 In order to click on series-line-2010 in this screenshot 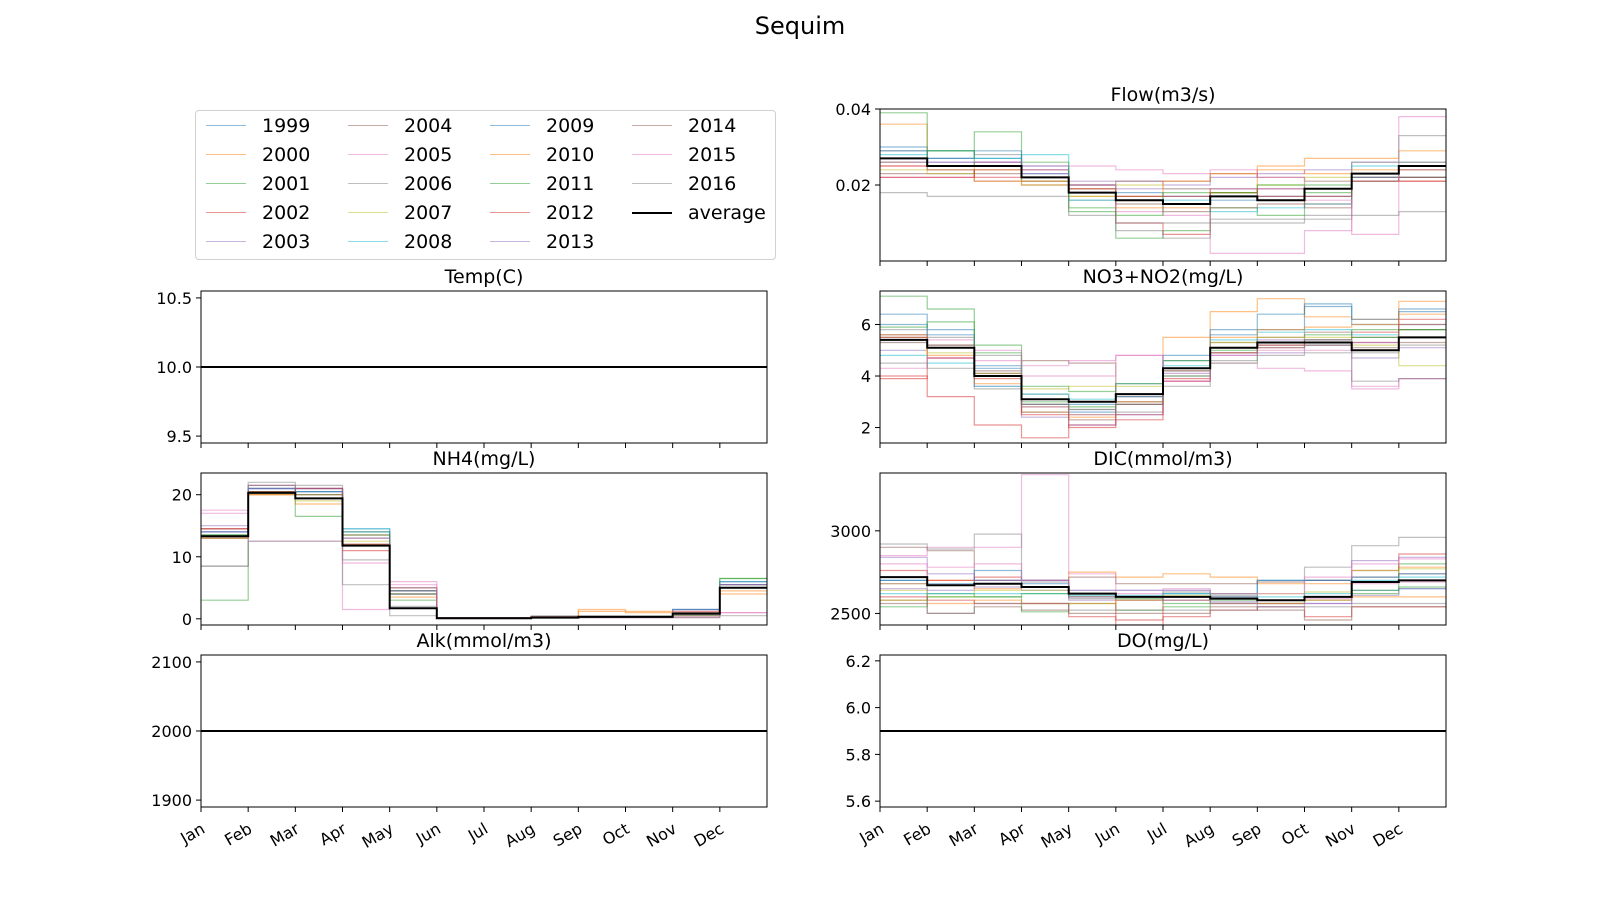, I will do `click(484, 556)`.